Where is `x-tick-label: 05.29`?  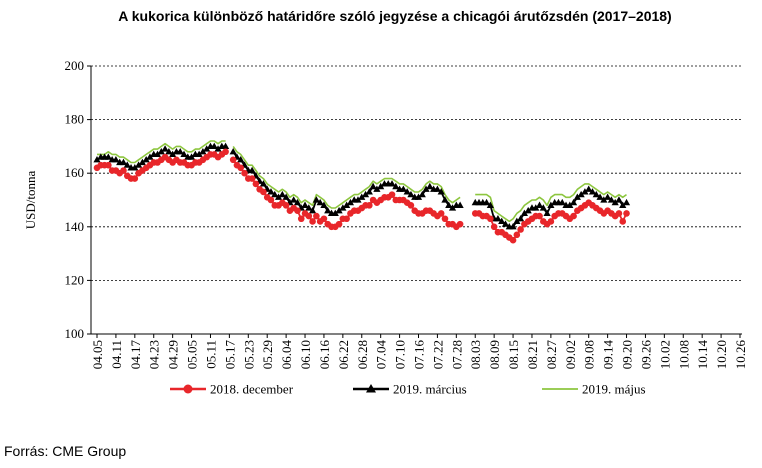
x-tick-label: 05.29 is located at coordinates (267, 354).